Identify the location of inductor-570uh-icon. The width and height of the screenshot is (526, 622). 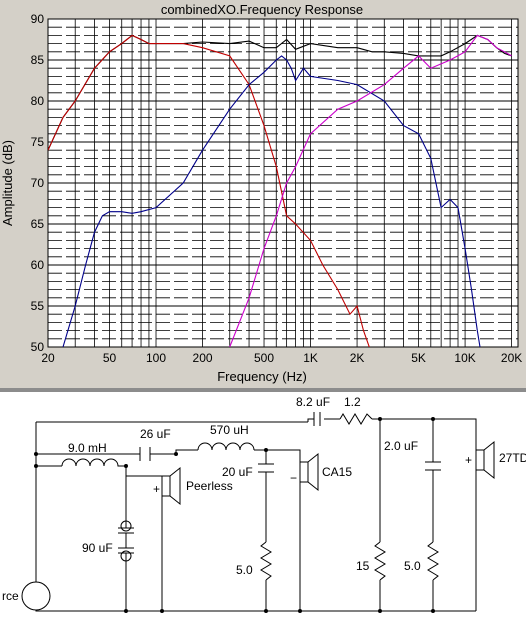
(227, 446).